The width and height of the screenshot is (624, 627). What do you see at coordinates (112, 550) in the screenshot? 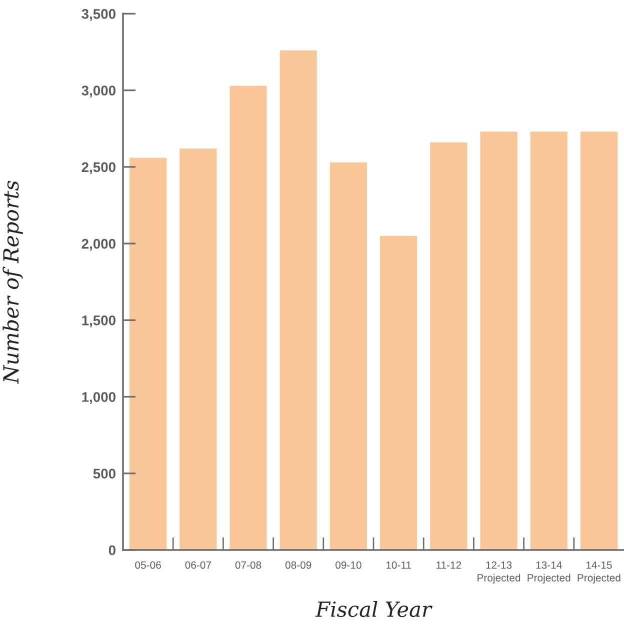
I see `y-tick-label: 0` at bounding box center [112, 550].